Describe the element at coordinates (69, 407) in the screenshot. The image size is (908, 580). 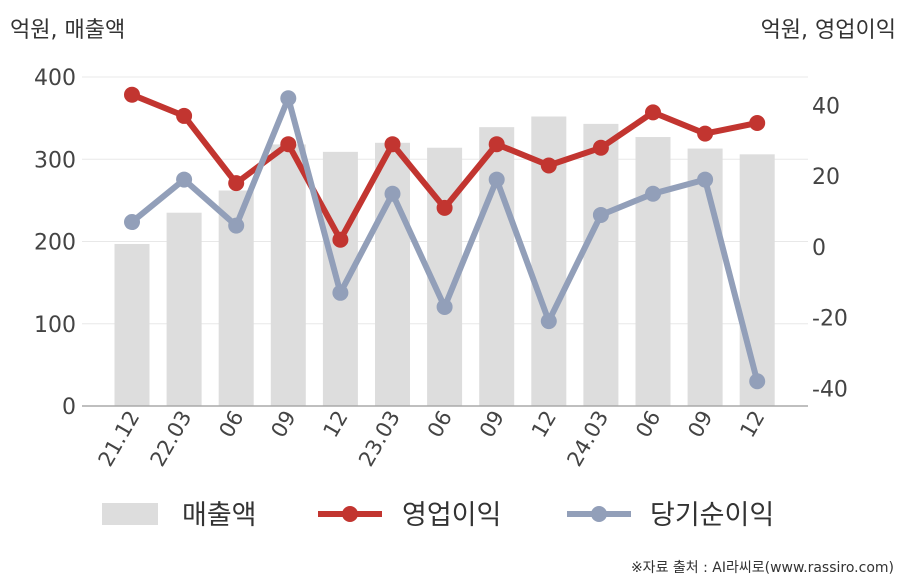
I see `left-tick-label: 0` at that location.